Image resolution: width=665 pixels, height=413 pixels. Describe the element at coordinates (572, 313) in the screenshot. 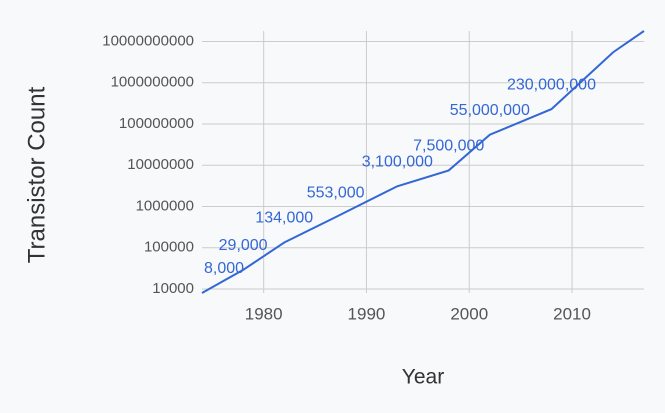

I see `x-tick-label: 2010` at that location.